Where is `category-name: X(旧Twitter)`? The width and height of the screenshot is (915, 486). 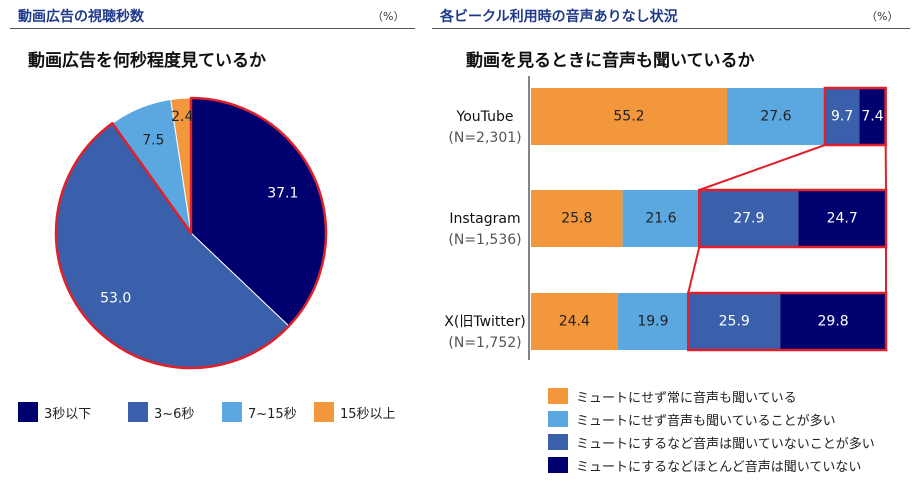
category-name: X(旧Twitter) is located at coordinates (485, 322).